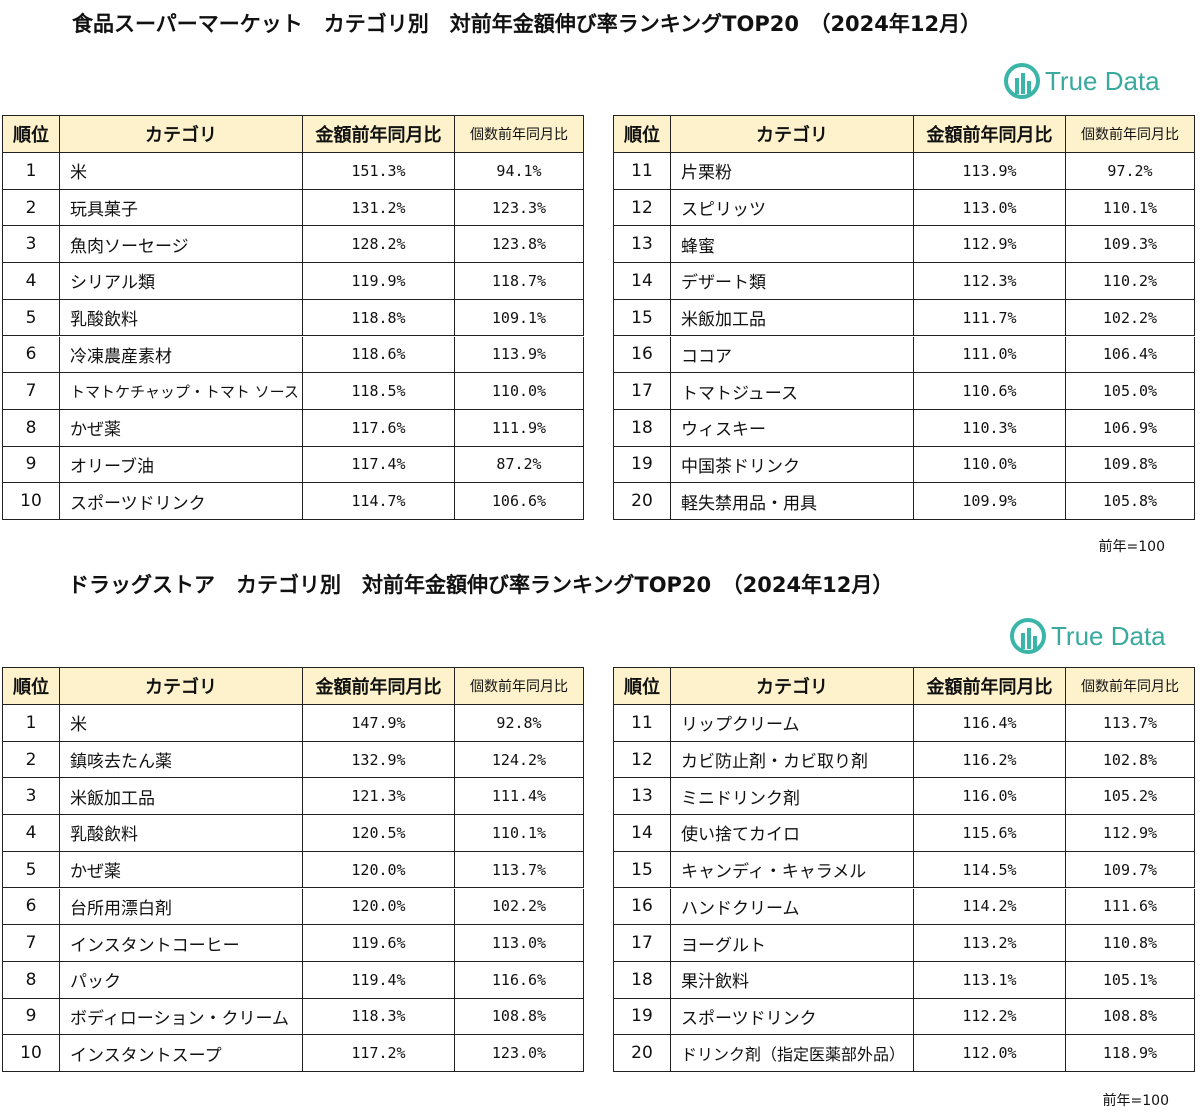 This screenshot has height=1118, width=1200. What do you see at coordinates (1130, 245) in the screenshot?
I see `value-cell: 109.3%` at bounding box center [1130, 245].